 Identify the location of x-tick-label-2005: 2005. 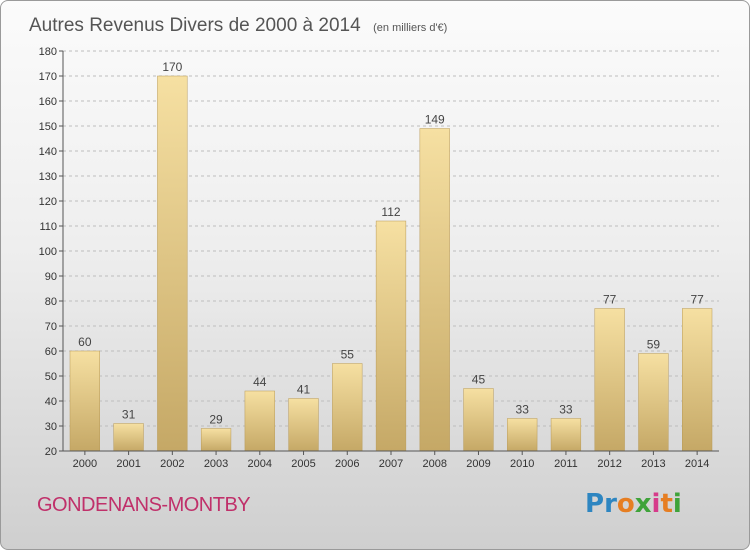
(303, 464).